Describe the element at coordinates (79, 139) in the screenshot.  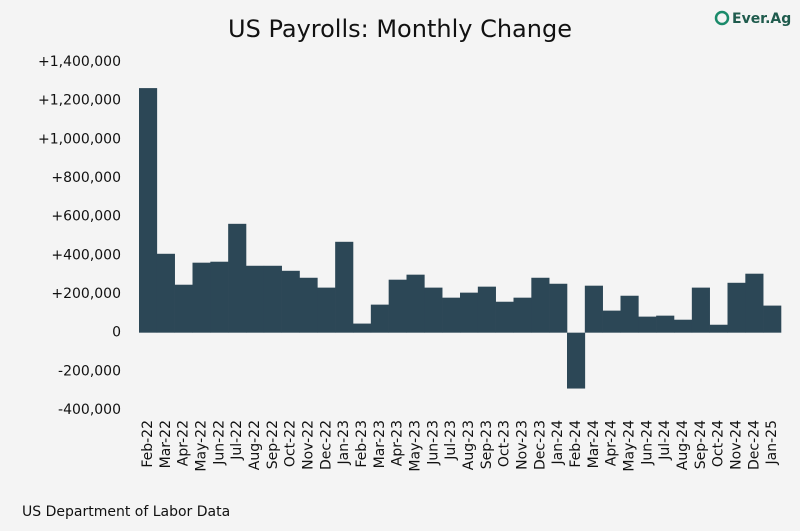
I see `y-tick-label: +1,000,000` at that location.